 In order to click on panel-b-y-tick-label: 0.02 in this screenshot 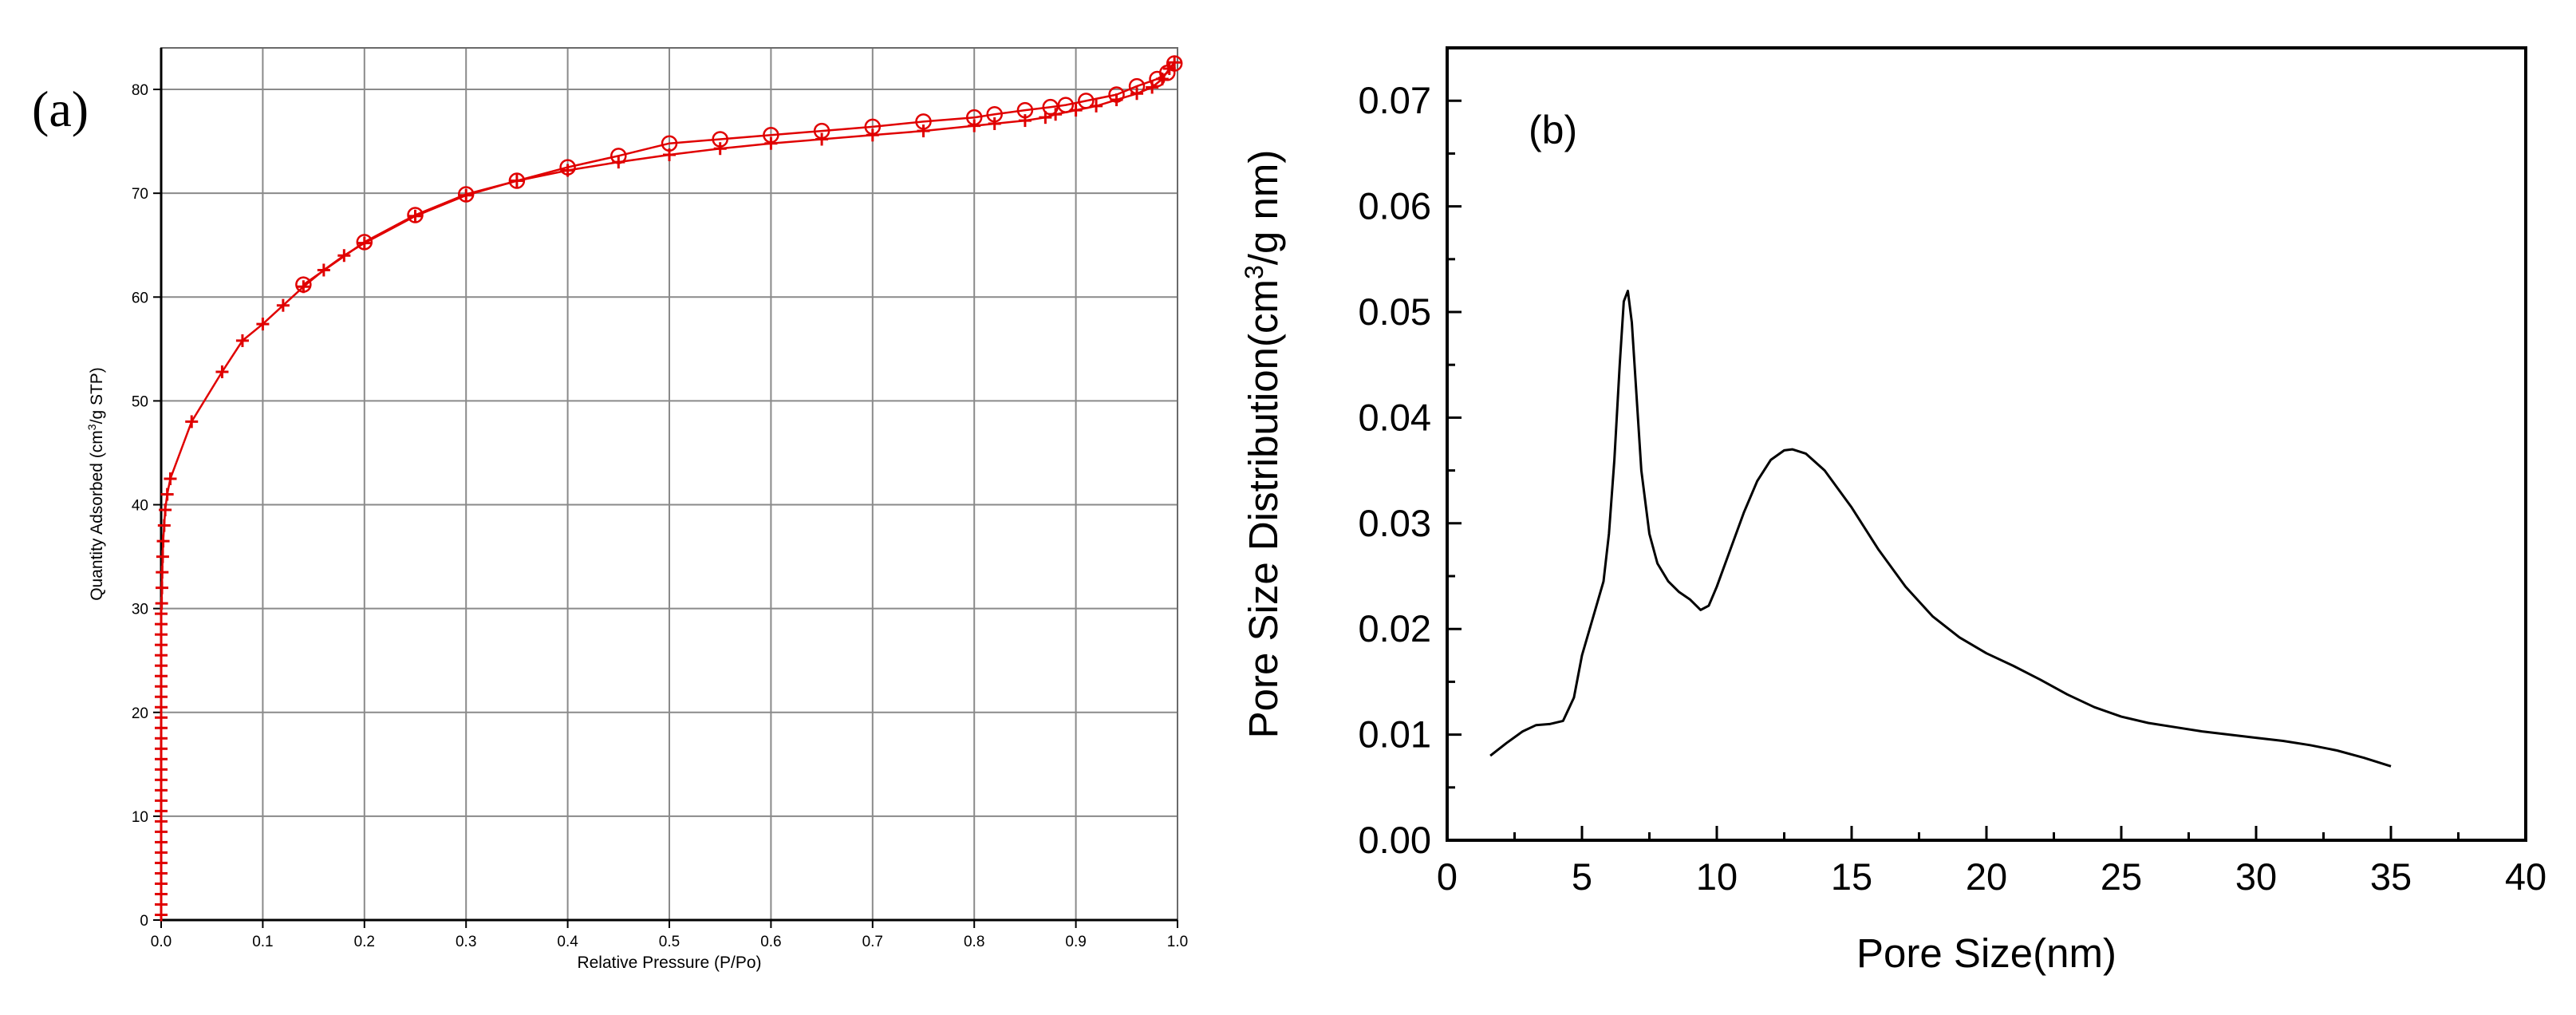, I will do `click(1395, 628)`.